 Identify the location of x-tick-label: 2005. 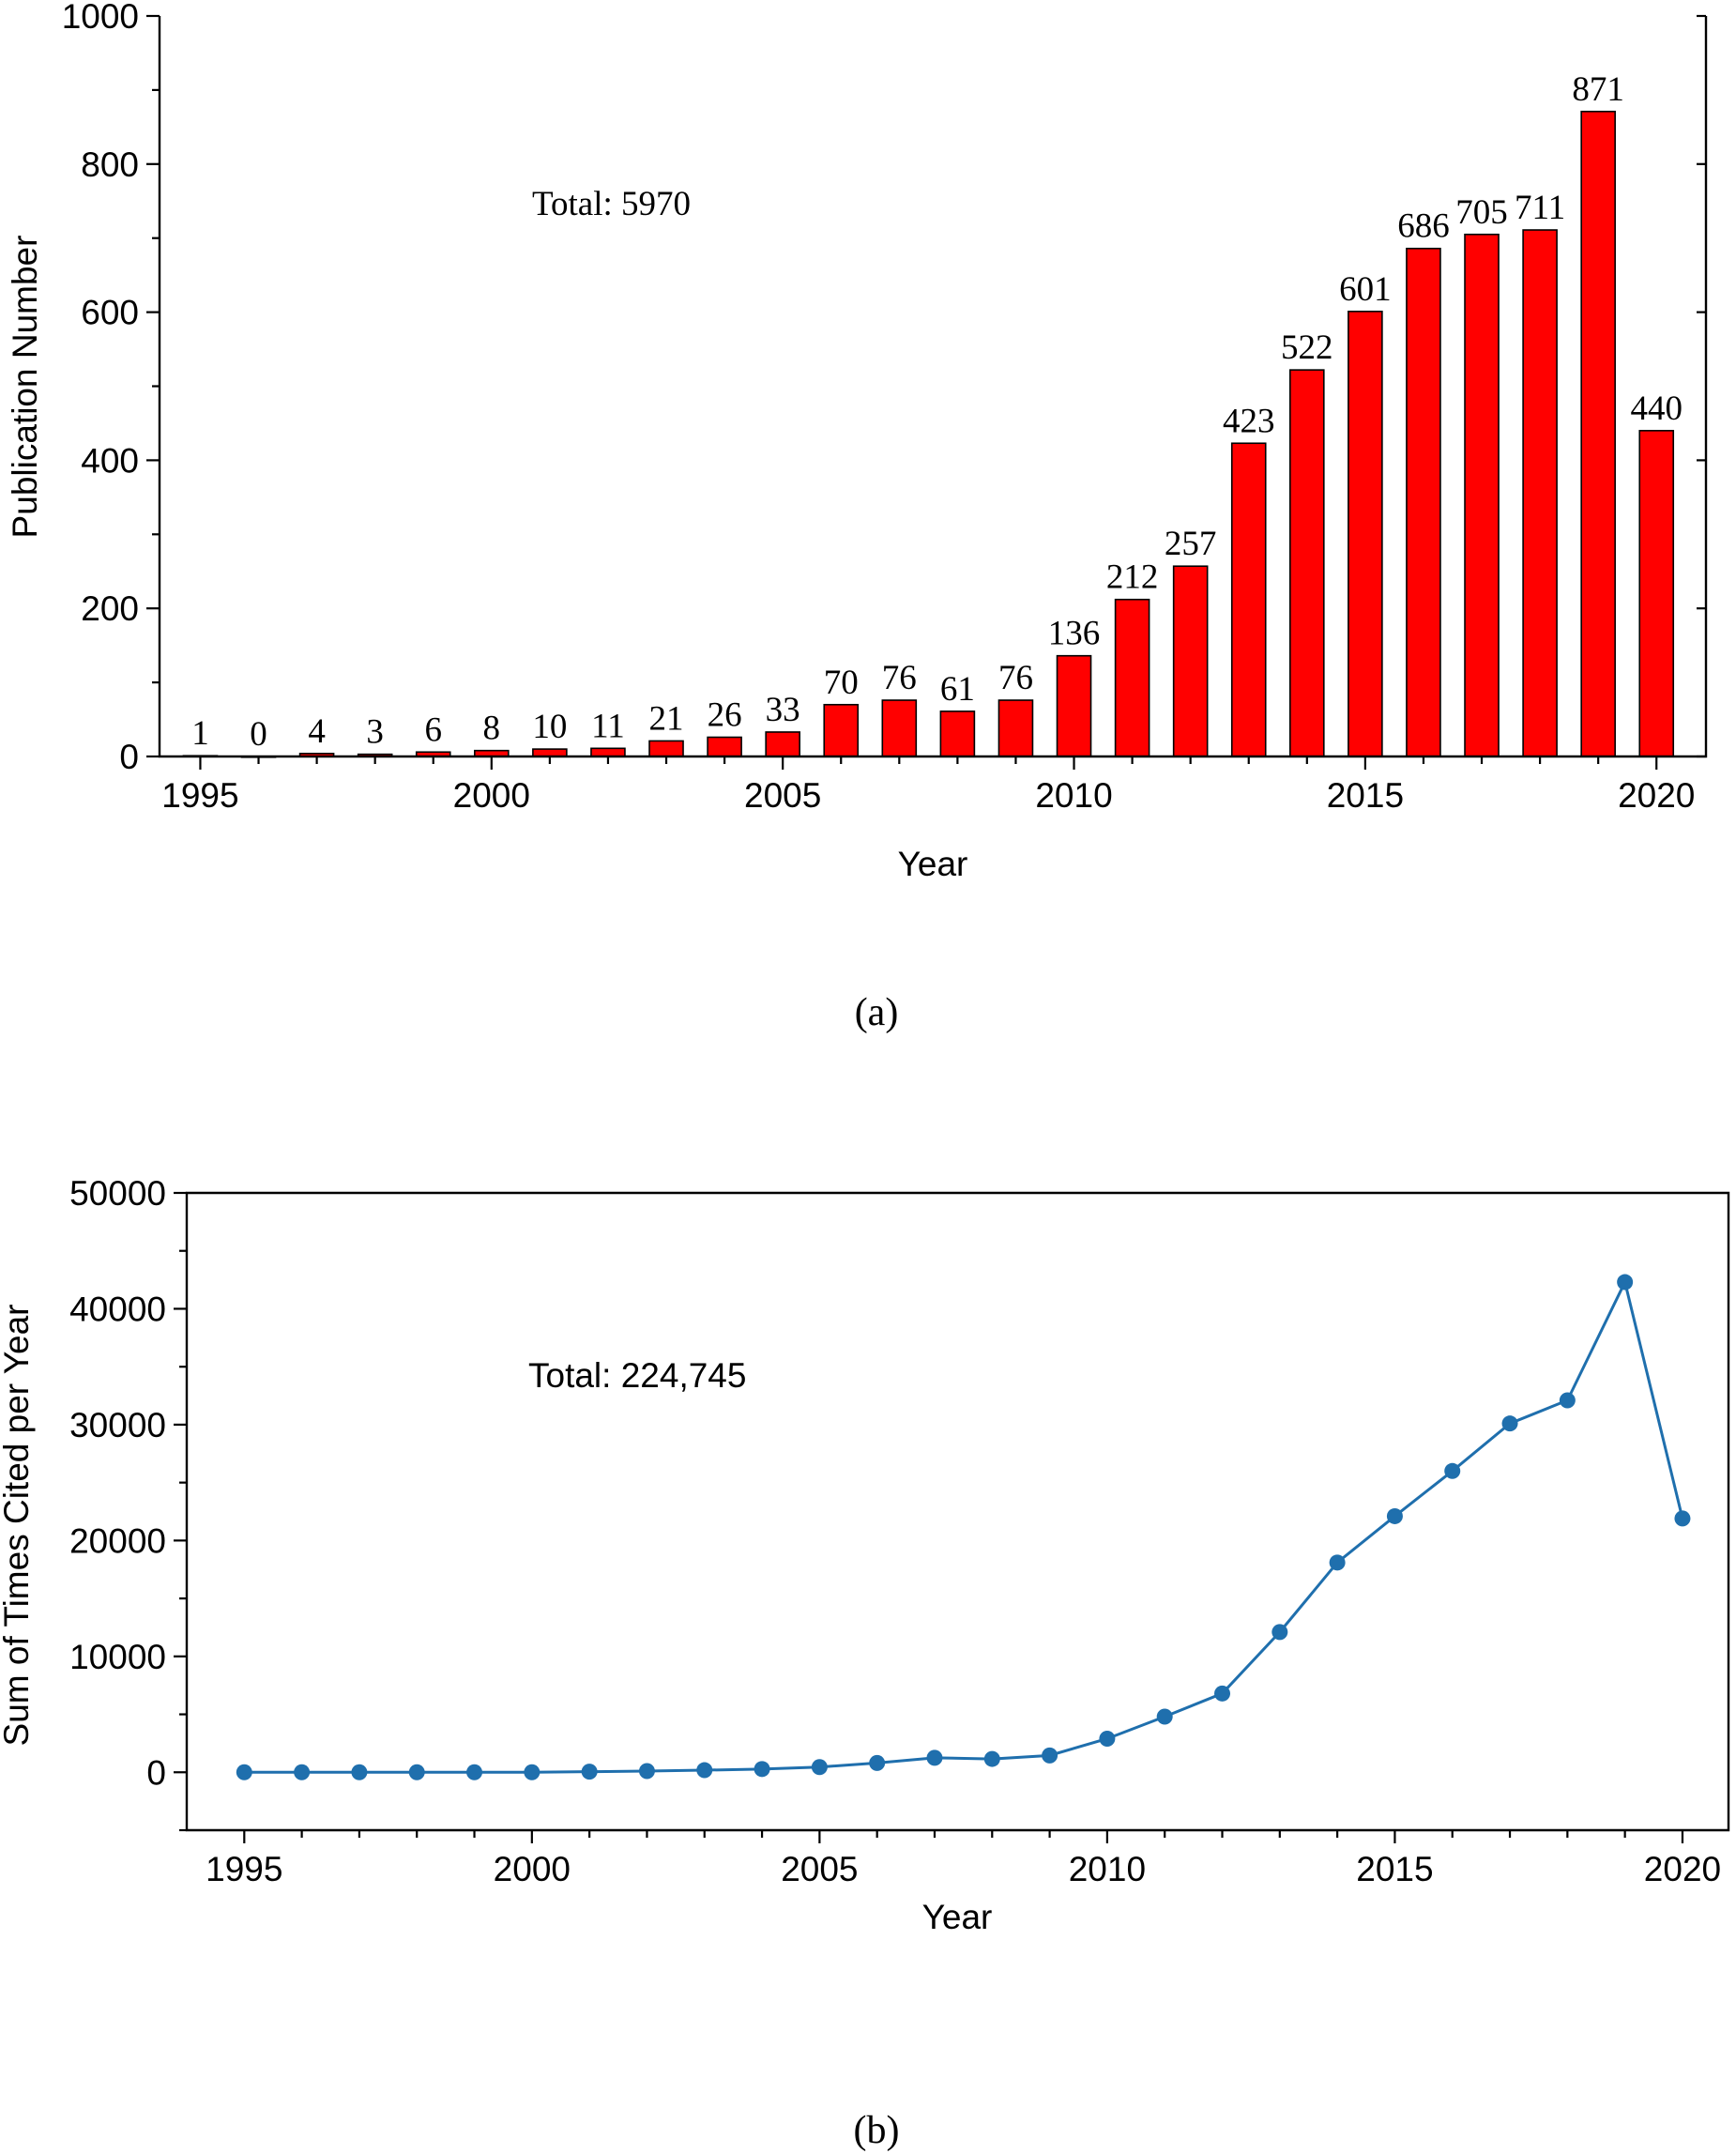
(819, 1869).